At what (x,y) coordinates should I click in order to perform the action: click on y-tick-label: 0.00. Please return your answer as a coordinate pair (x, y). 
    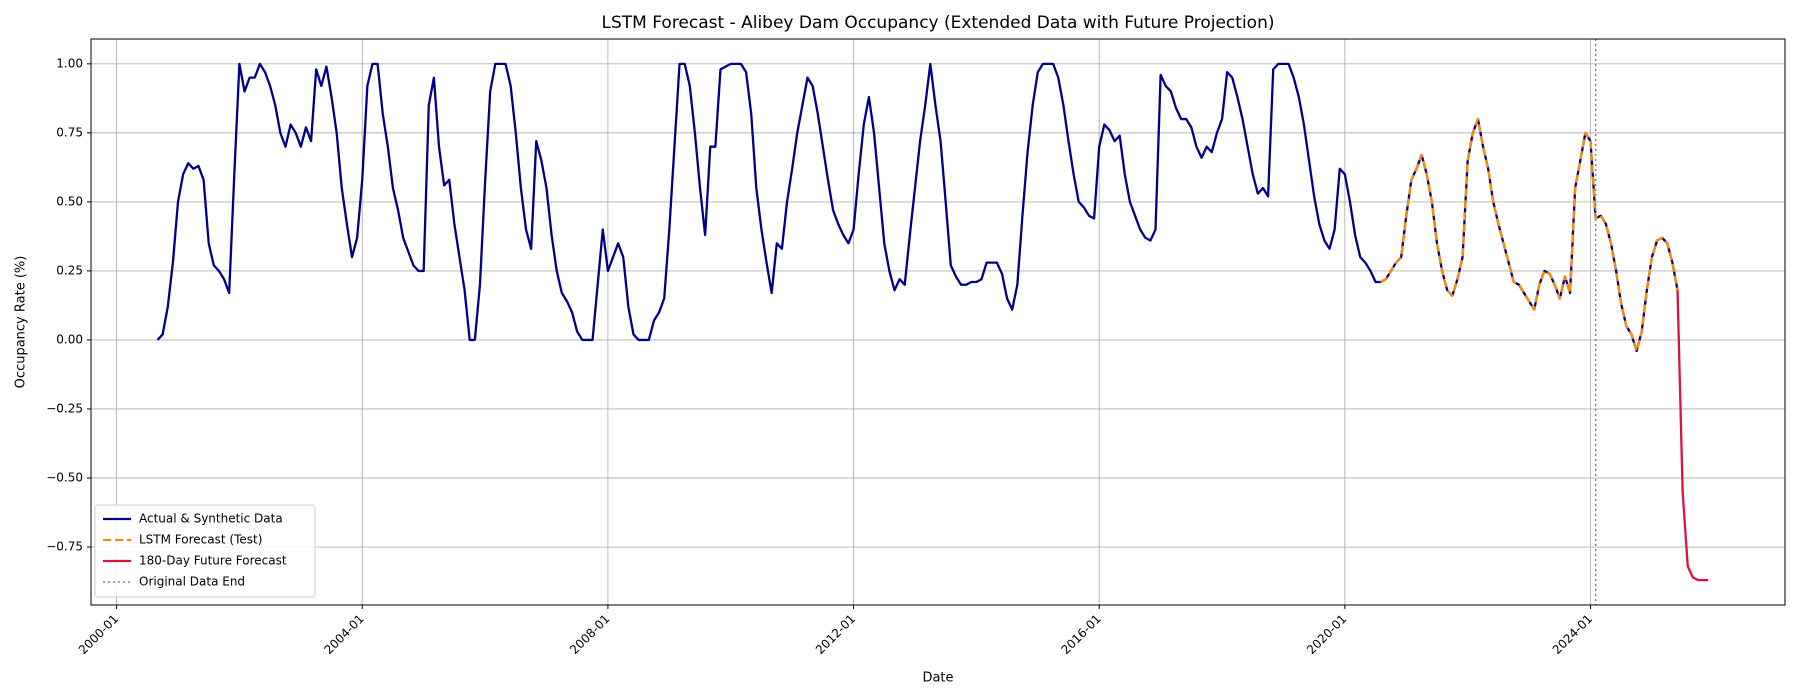
    Looking at the image, I should click on (69, 339).